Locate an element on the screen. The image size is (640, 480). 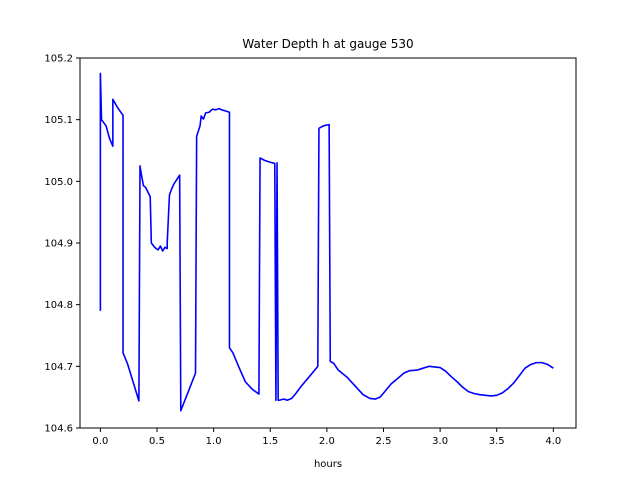
y-tick-label: 105.2 is located at coordinates (58, 59).